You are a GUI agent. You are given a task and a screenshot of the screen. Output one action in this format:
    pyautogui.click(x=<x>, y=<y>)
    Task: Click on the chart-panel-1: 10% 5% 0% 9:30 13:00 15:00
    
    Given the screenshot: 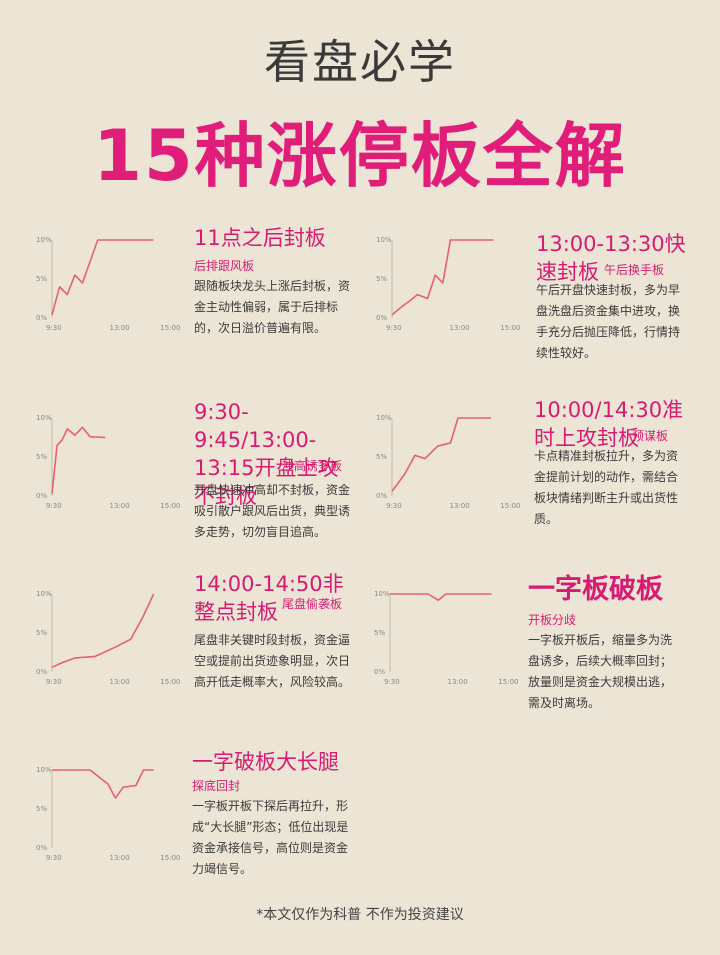 What is the action you would take?
    pyautogui.click(x=107, y=282)
    